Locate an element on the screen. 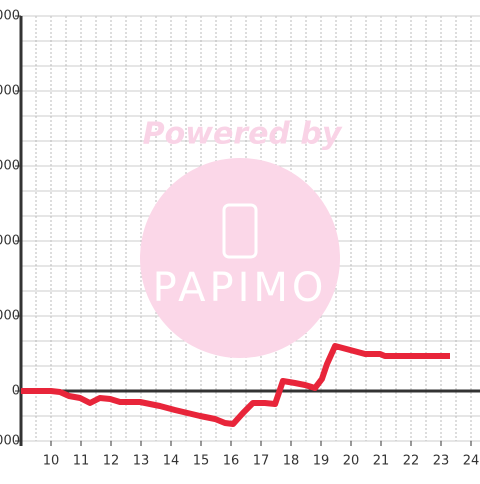 The height and width of the screenshot is (484, 480). y-tick-label: 30,000 is located at coordinates (10, 316).